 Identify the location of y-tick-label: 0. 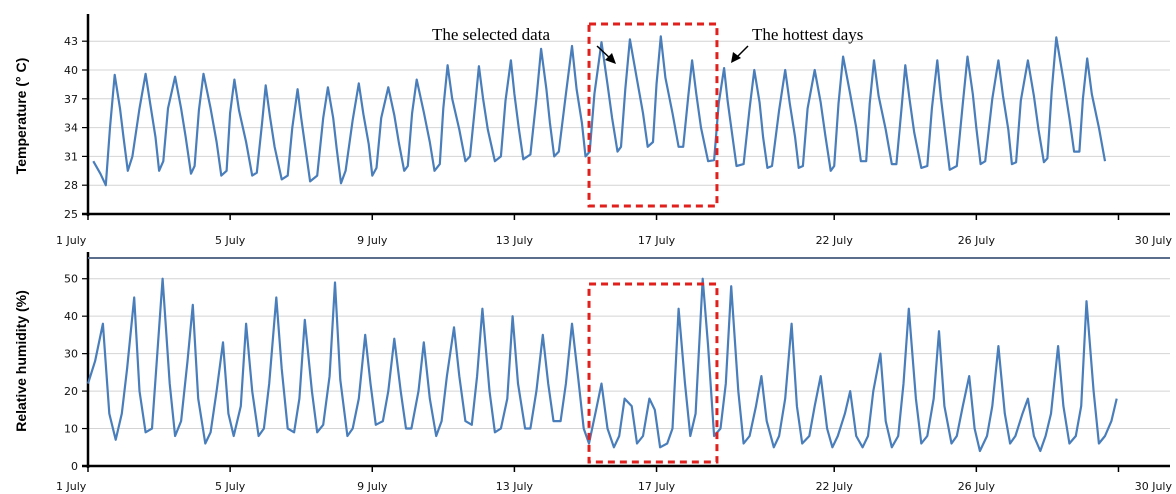
(74, 466).